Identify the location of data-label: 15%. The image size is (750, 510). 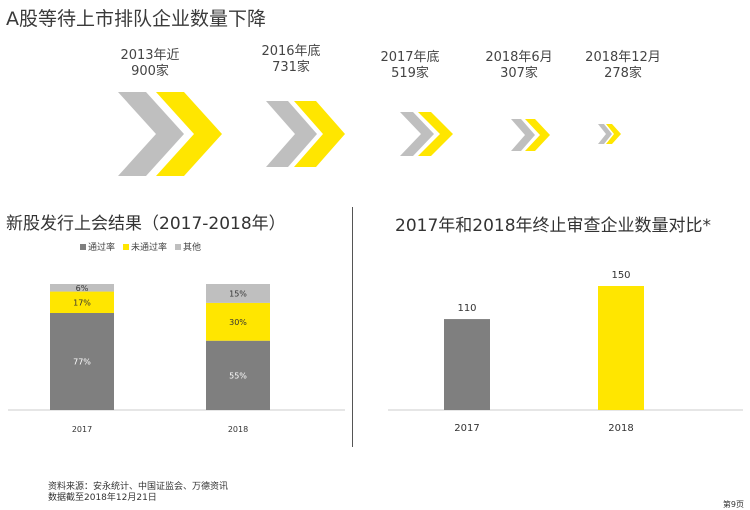
(238, 293).